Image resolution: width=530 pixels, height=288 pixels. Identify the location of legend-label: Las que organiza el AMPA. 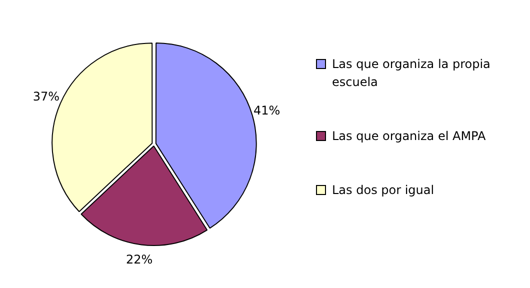
(409, 136).